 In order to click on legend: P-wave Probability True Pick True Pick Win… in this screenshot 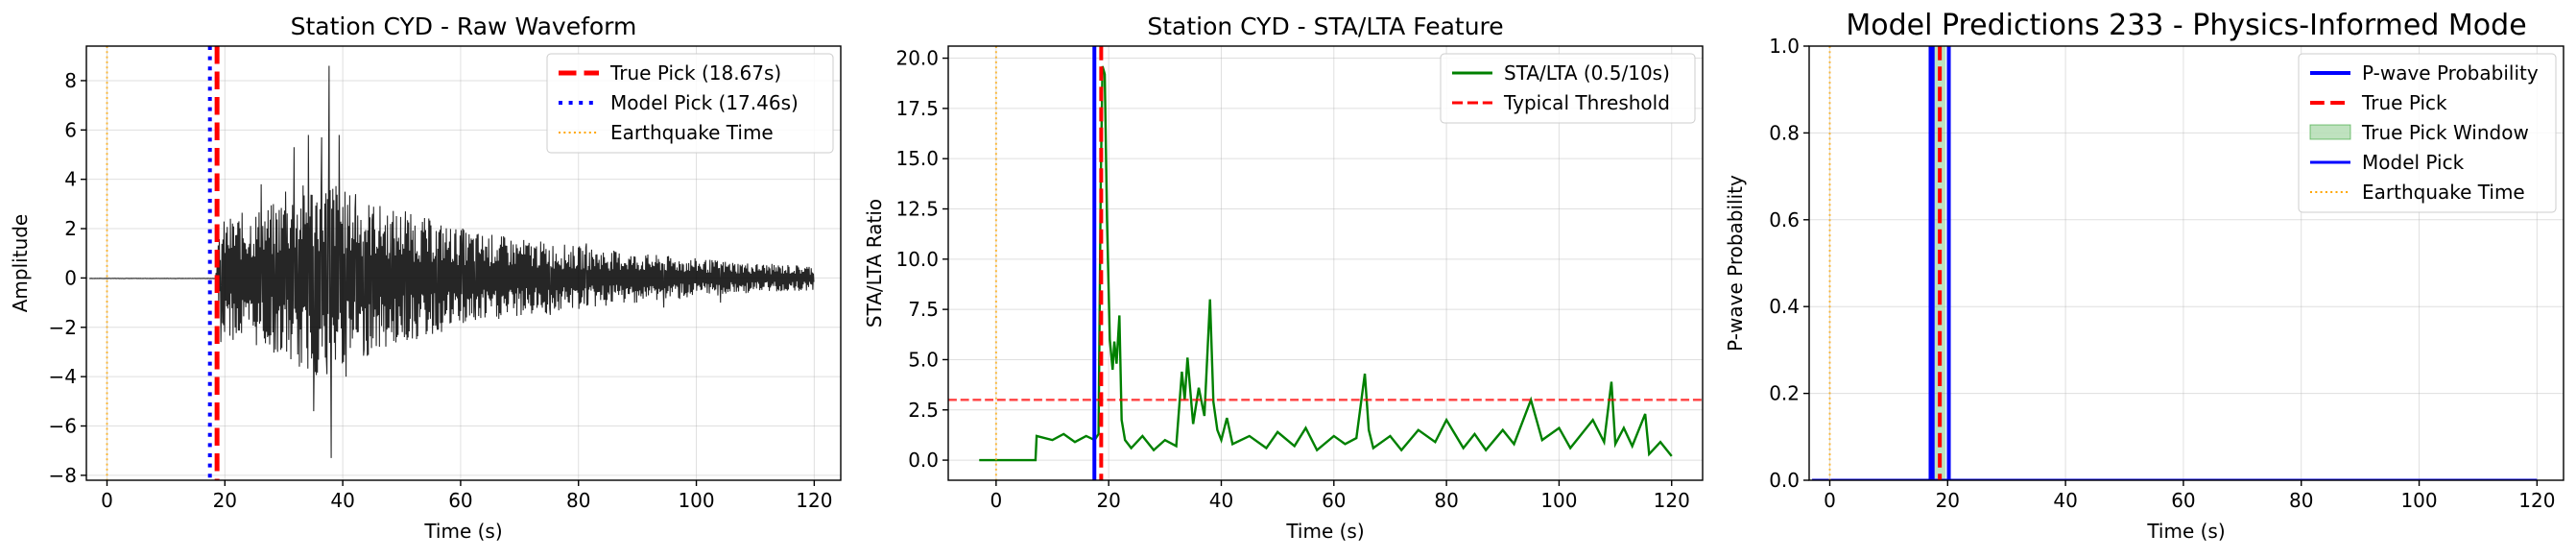, I will do `click(2427, 133)`.